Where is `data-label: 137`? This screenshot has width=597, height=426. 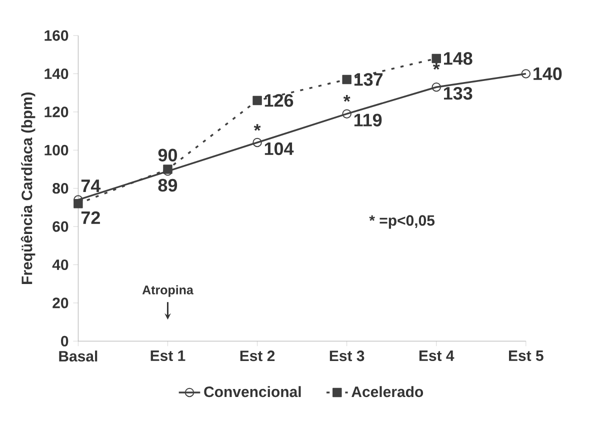
data-label: 137 is located at coordinates (368, 79).